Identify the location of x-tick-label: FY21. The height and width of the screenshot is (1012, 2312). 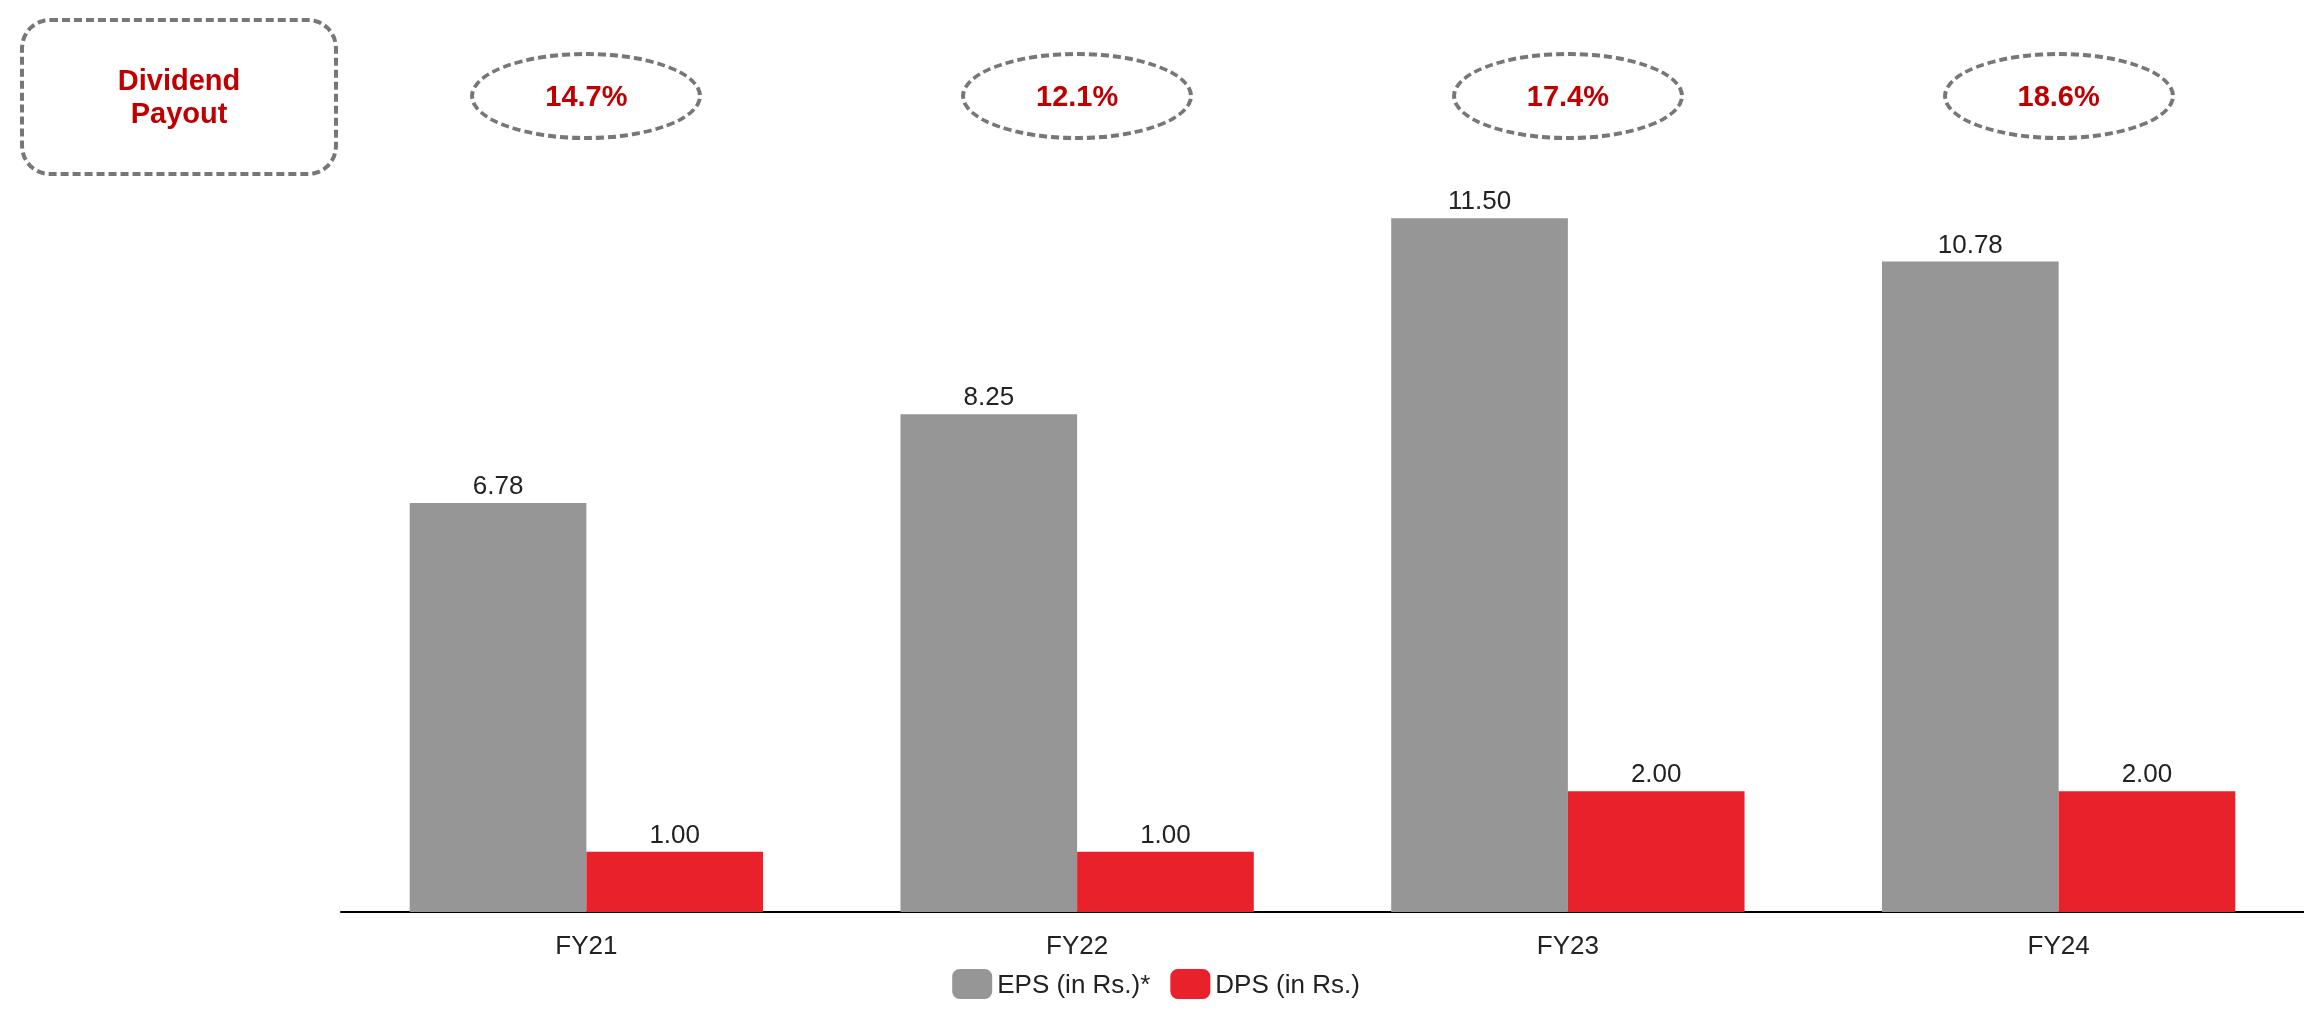
(586, 945).